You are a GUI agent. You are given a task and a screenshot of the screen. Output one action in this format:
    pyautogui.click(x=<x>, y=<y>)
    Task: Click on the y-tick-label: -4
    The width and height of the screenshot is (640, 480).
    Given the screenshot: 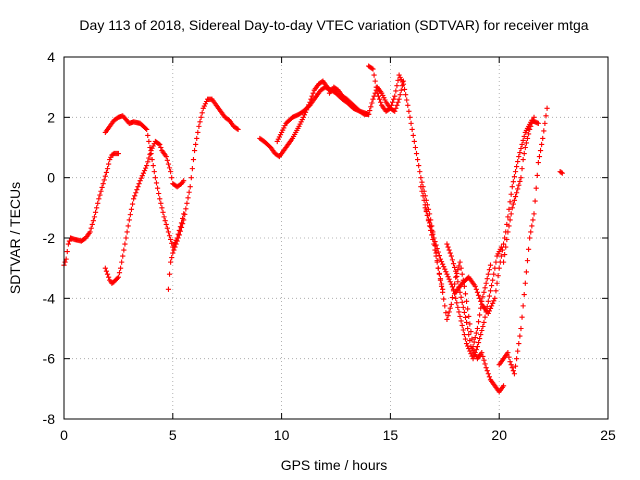 What is the action you would take?
    pyautogui.click(x=49, y=298)
    